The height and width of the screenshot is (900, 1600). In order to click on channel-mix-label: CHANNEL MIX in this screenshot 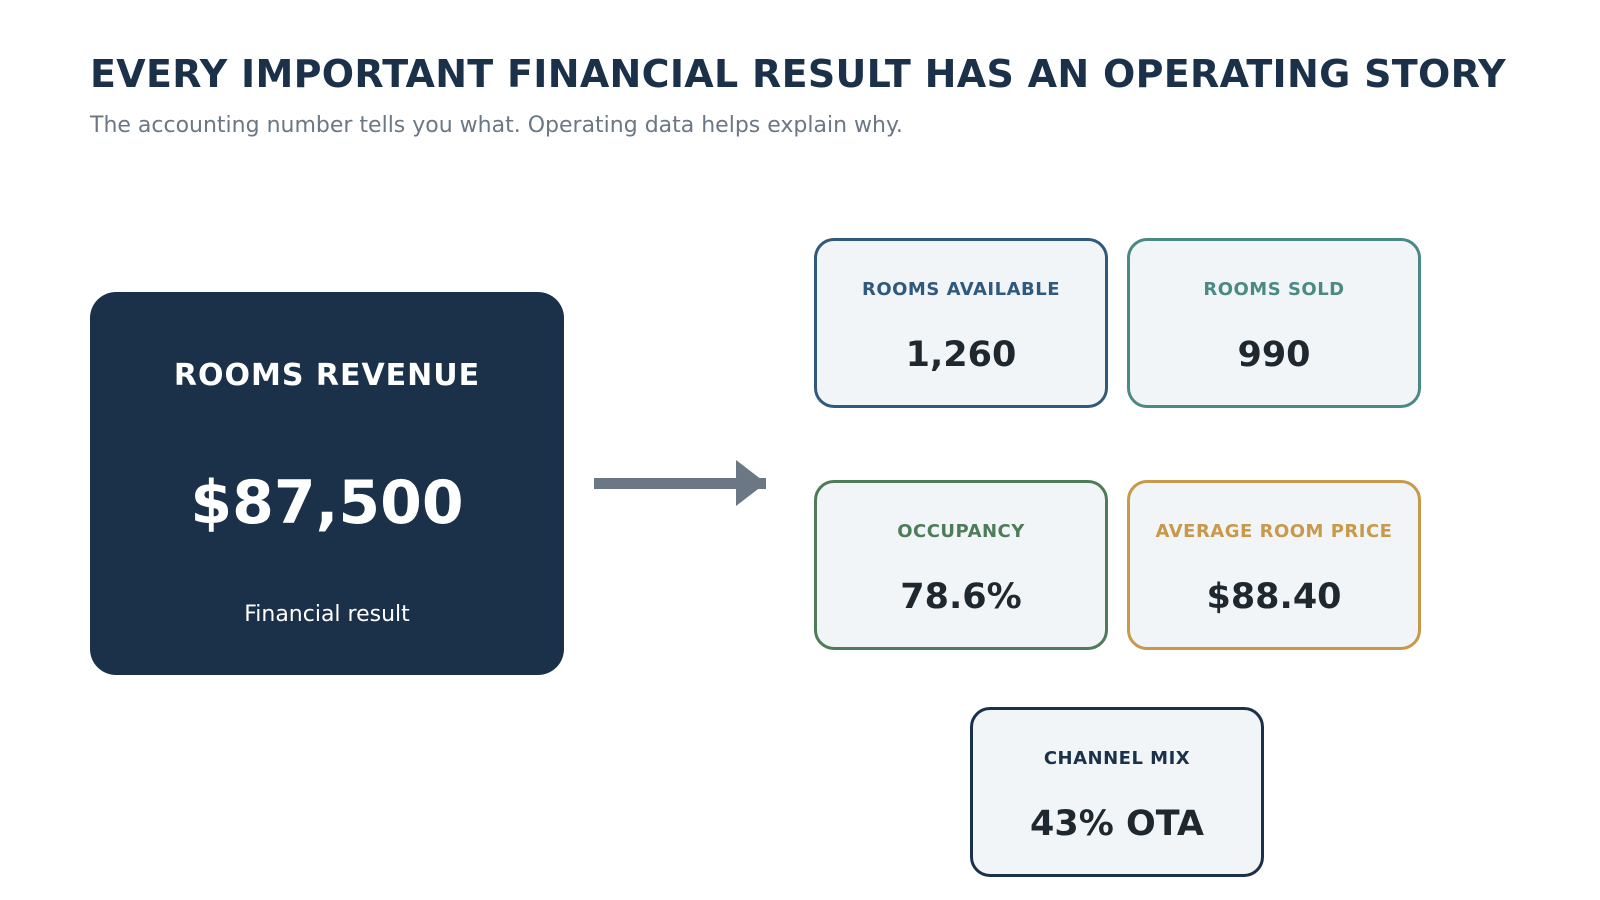, I will do `click(1117, 758)`.